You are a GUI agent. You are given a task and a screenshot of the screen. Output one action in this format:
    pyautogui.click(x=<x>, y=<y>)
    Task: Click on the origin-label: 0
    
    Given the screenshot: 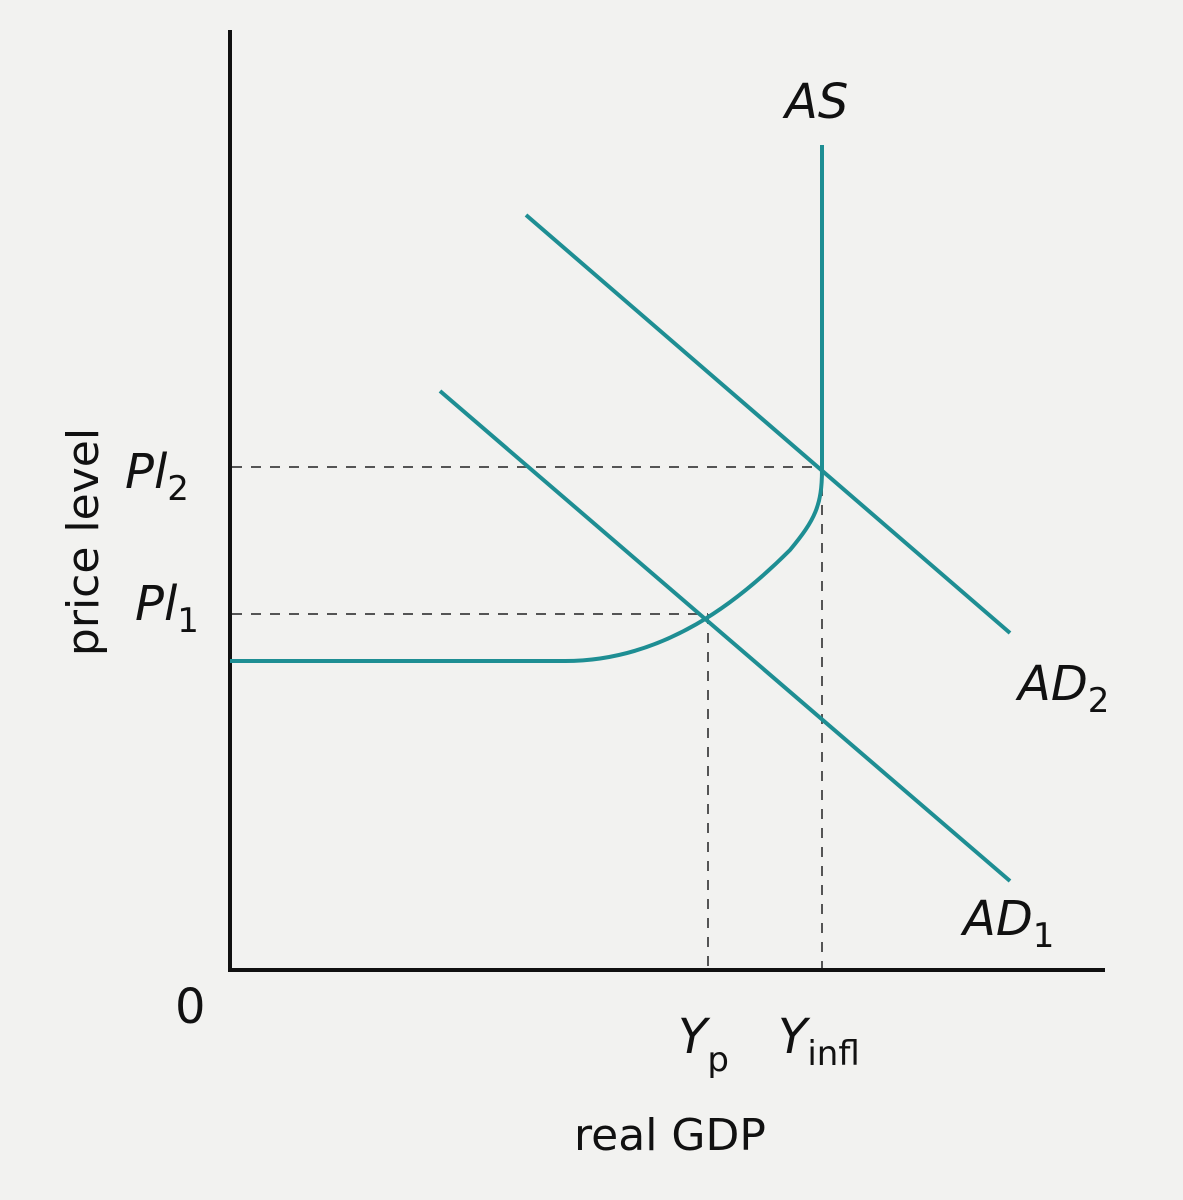 What is the action you would take?
    pyautogui.click(x=190, y=1007)
    